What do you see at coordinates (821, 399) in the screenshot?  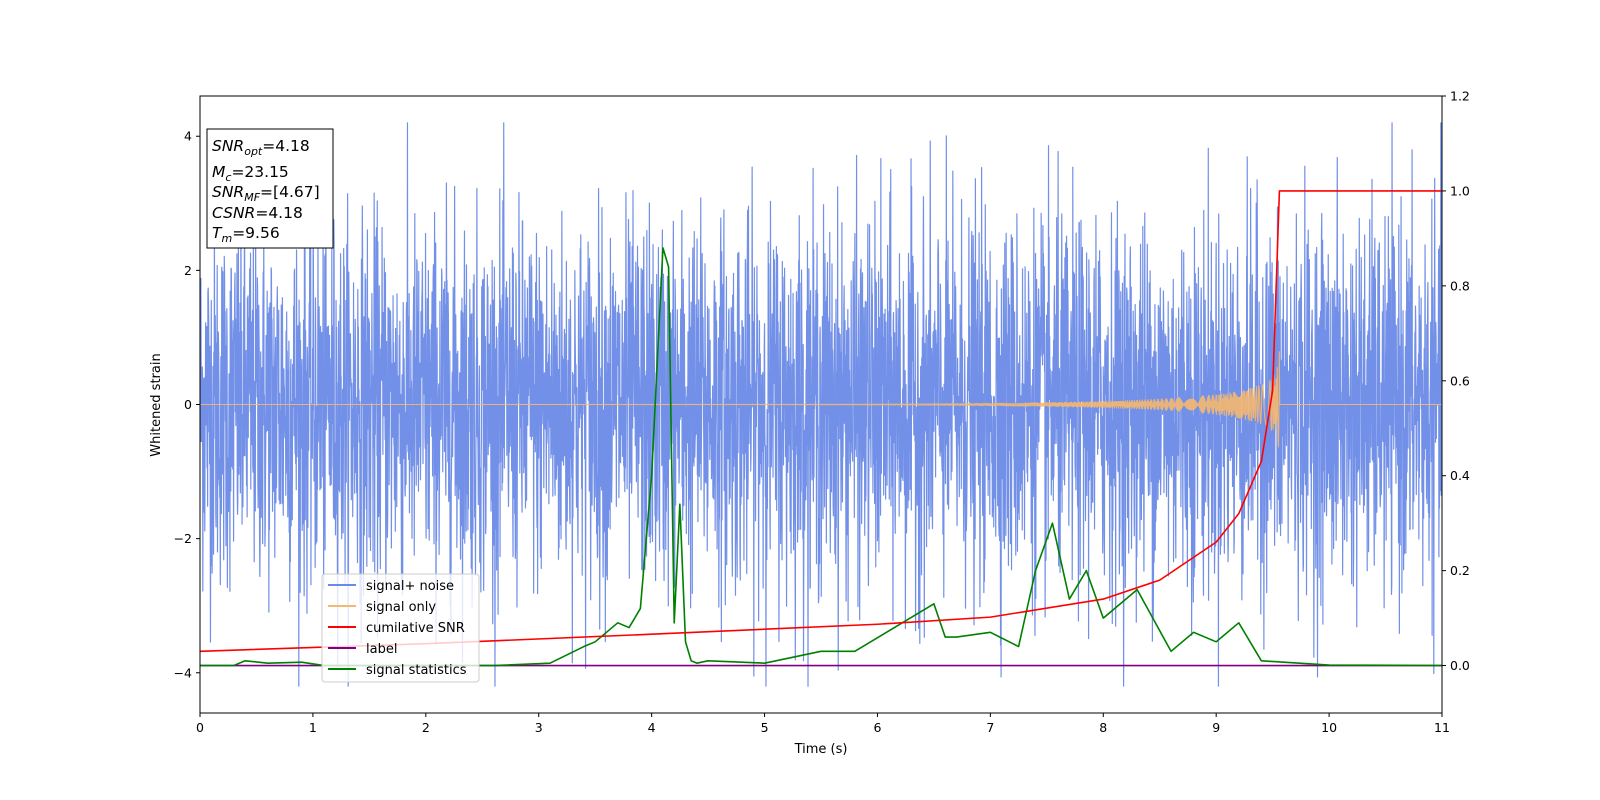 I see `signal-only-line` at bounding box center [821, 399].